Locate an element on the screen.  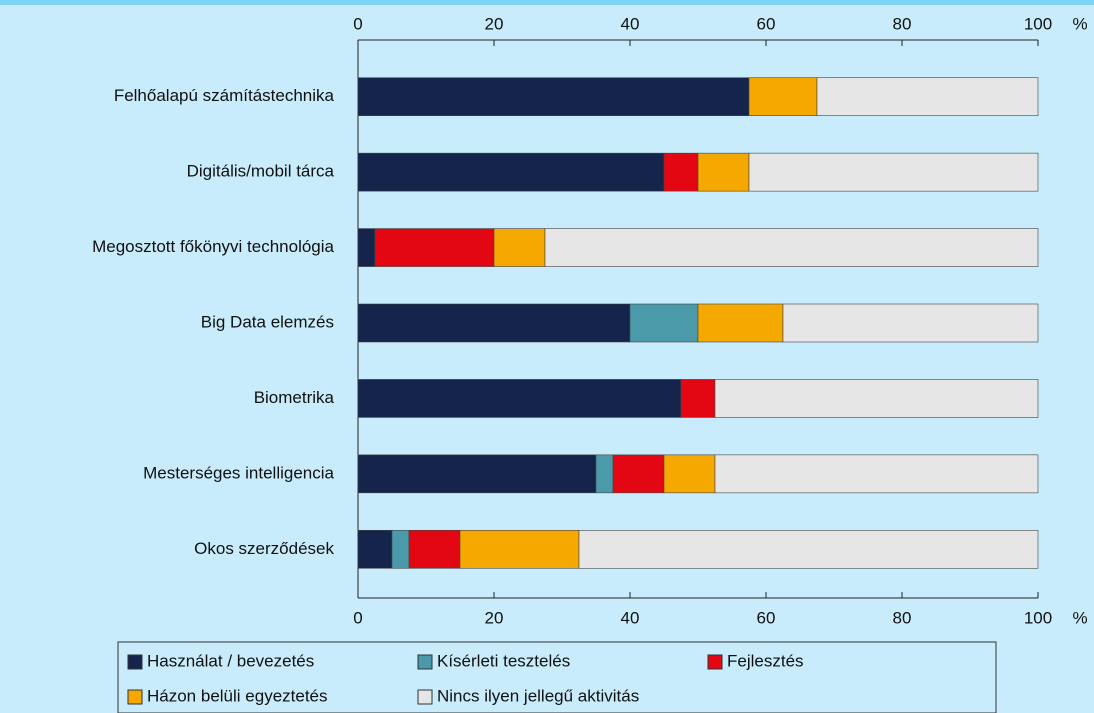
legend-label: Nincs ilyen jellegű aktivitás is located at coordinates (538, 695).